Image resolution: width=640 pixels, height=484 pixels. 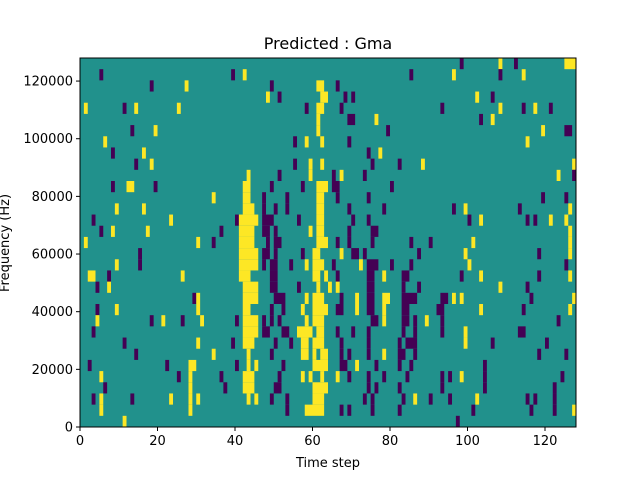 I want to click on x-tick-label: 100, so click(x=467, y=441).